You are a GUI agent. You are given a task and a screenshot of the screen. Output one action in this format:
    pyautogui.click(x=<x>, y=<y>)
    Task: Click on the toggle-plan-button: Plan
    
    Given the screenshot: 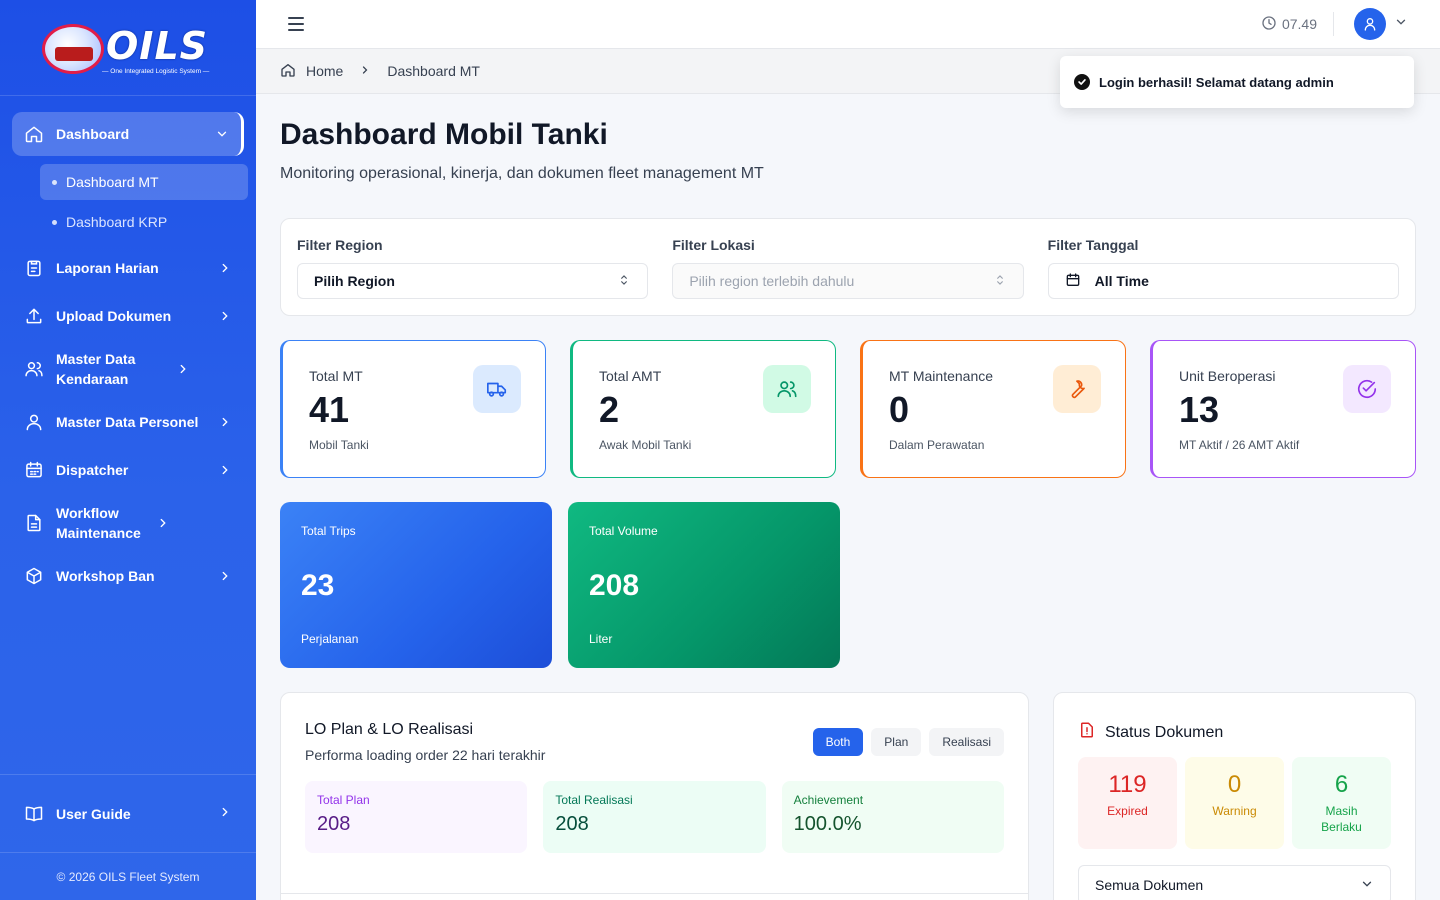 What is the action you would take?
    pyautogui.click(x=896, y=742)
    